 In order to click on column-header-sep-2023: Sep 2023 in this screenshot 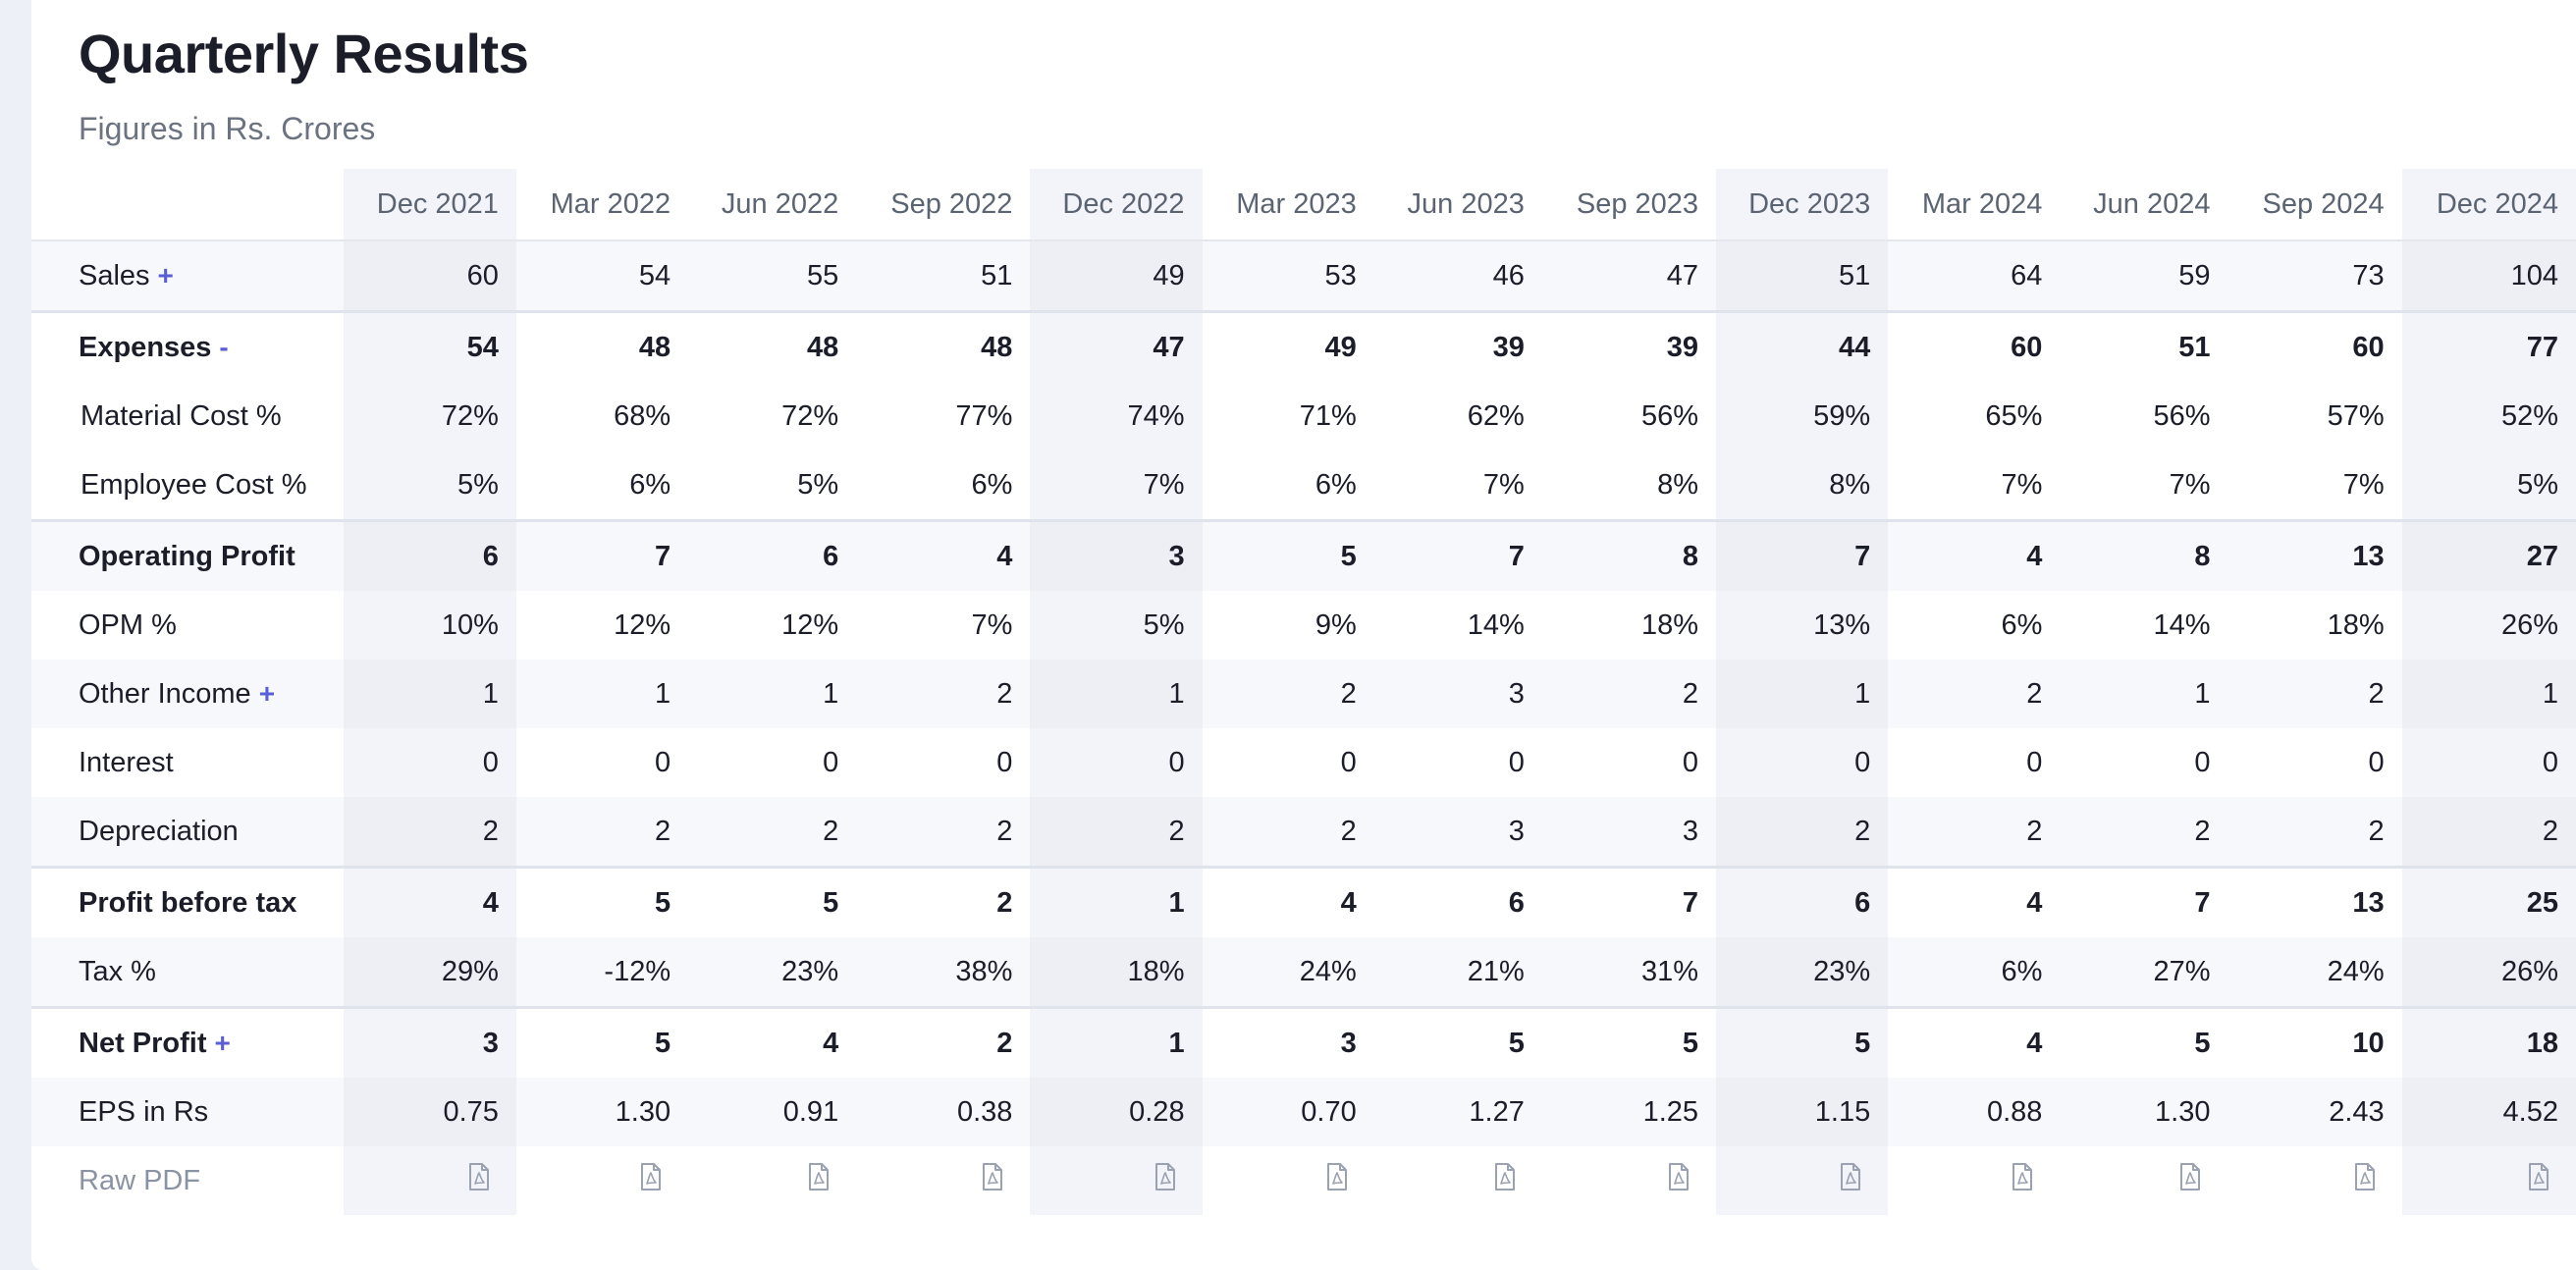, I will do `click(1629, 205)`.